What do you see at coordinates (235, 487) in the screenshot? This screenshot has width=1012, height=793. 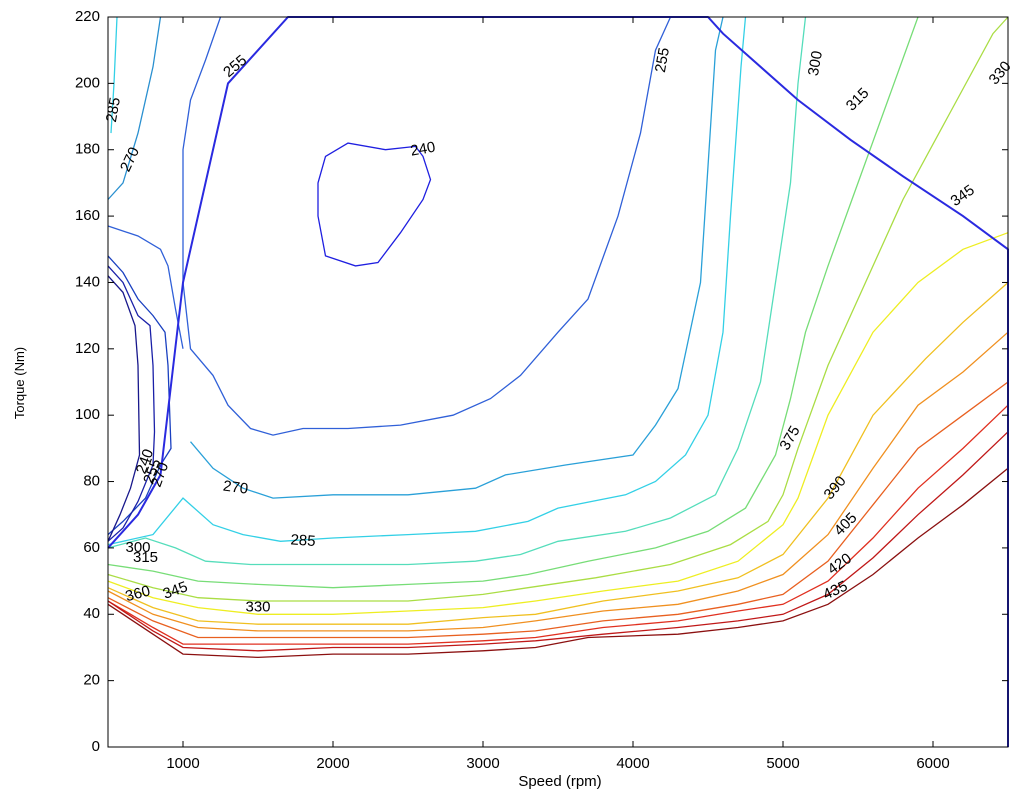 I see `contour-label-4: 270` at bounding box center [235, 487].